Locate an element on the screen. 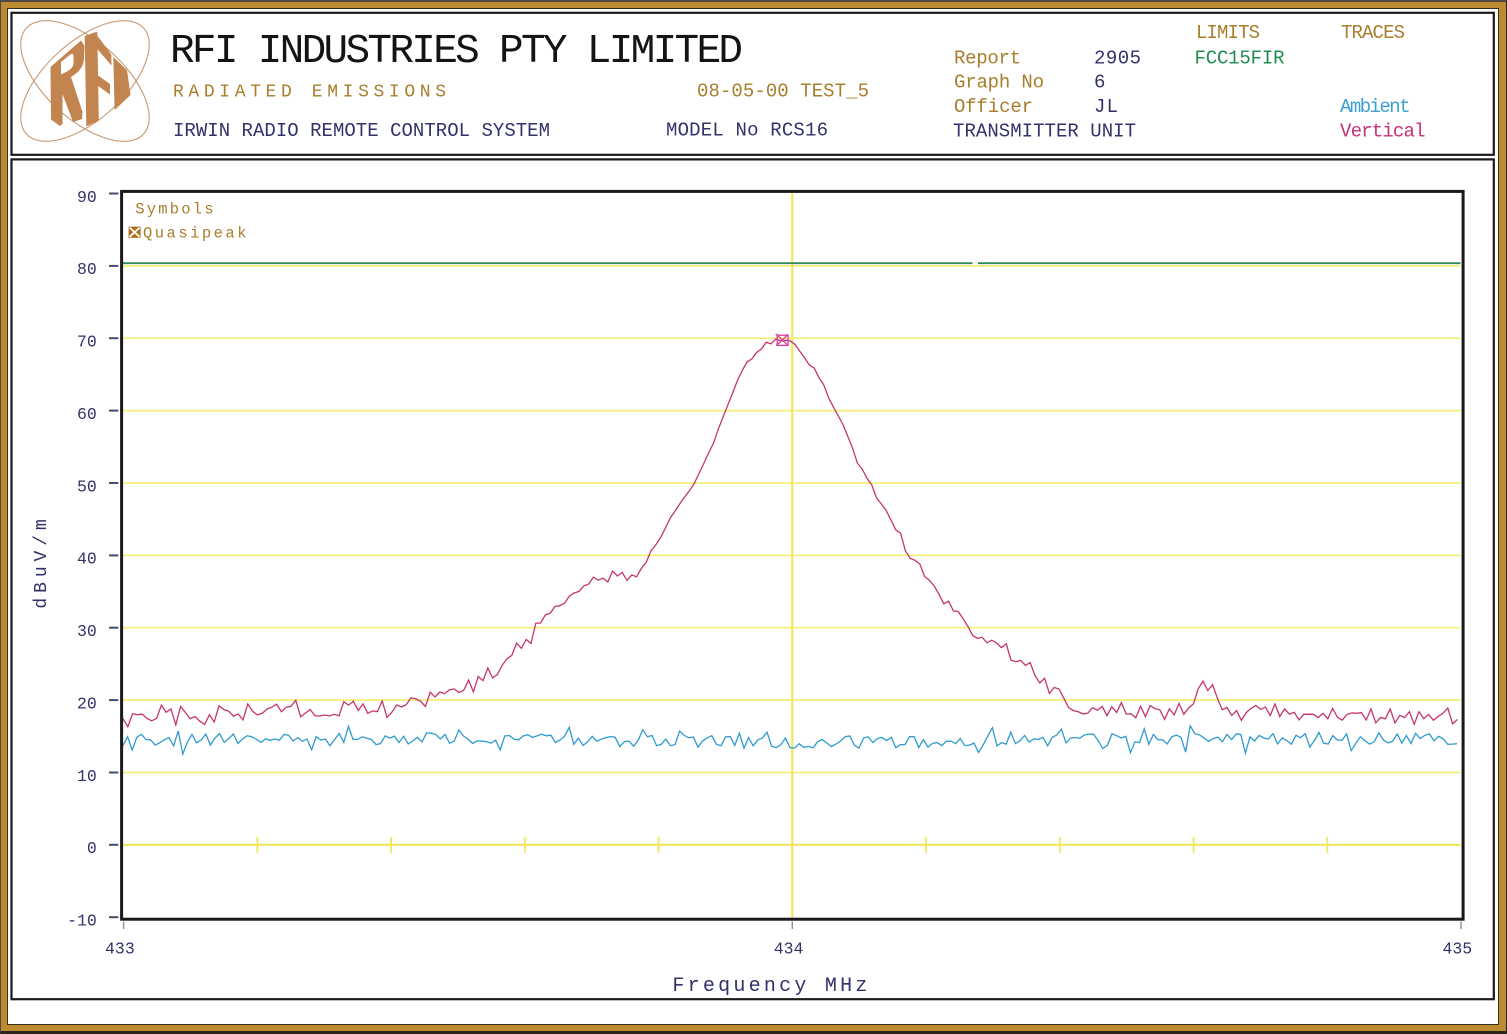 The image size is (1507, 1034). svg-text: LIMITS is located at coordinates (1228, 33).